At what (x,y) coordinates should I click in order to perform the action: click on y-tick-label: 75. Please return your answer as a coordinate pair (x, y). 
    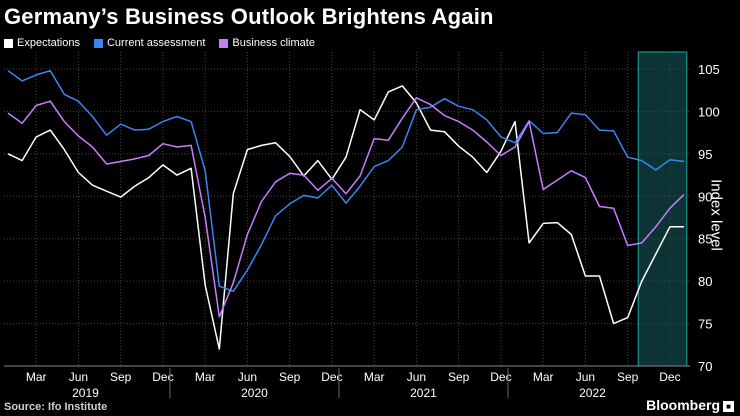
    Looking at the image, I should click on (705, 324).